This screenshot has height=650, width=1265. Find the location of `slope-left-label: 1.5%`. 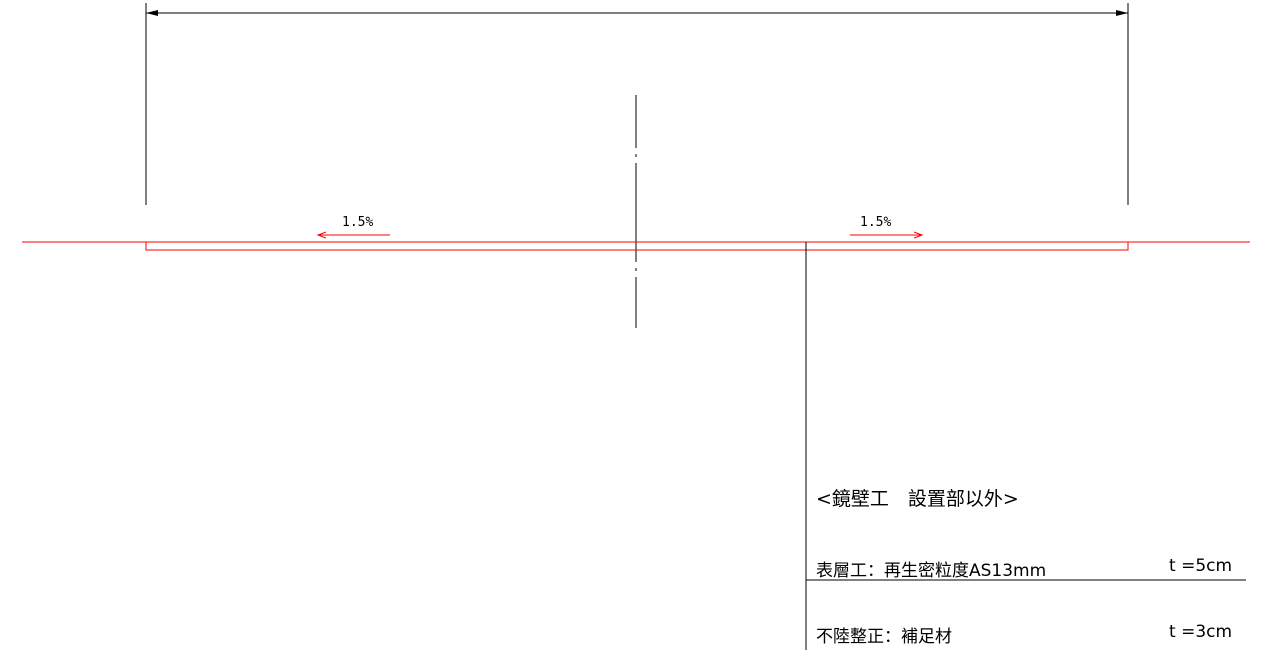

slope-left-label: 1.5% is located at coordinates (357, 222).